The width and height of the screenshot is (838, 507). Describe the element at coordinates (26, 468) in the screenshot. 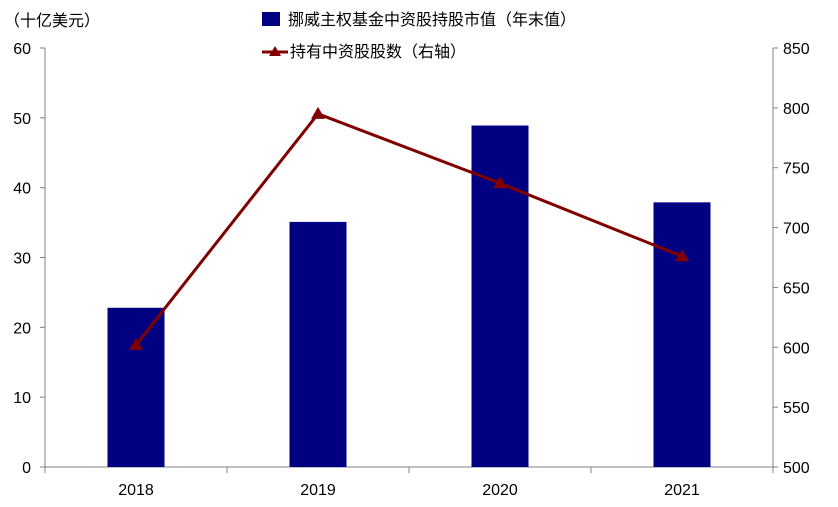

I see `left-tick-label: 0` at that location.